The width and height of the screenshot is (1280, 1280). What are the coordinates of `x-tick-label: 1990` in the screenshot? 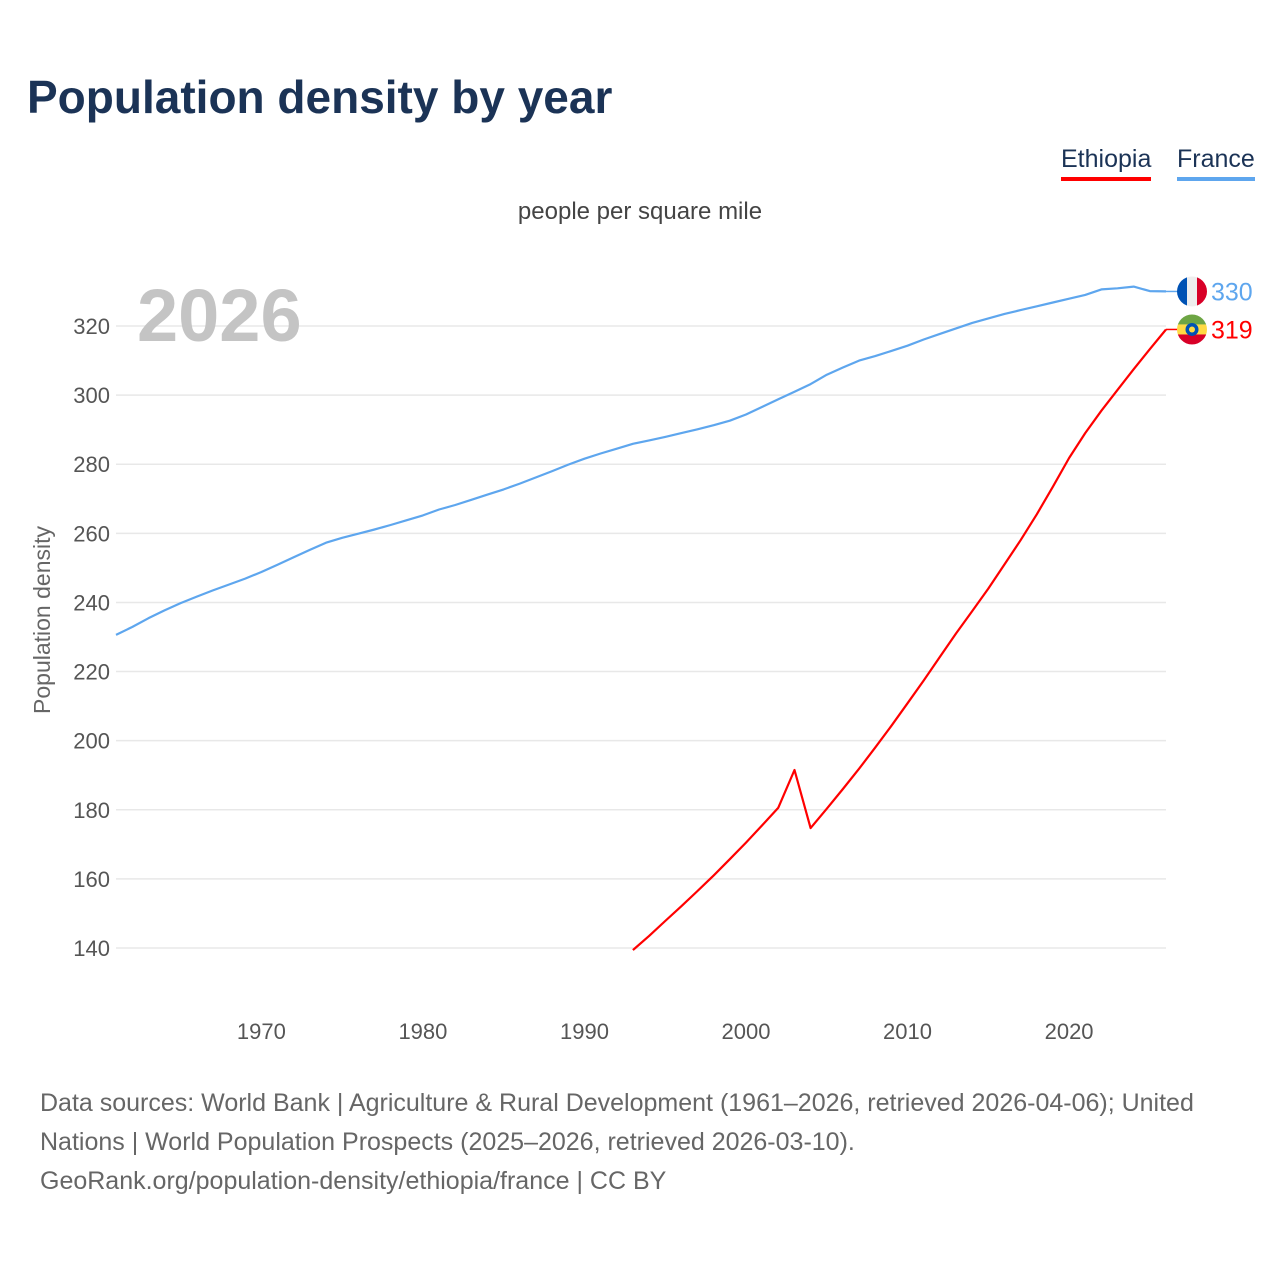 It's located at (584, 1031).